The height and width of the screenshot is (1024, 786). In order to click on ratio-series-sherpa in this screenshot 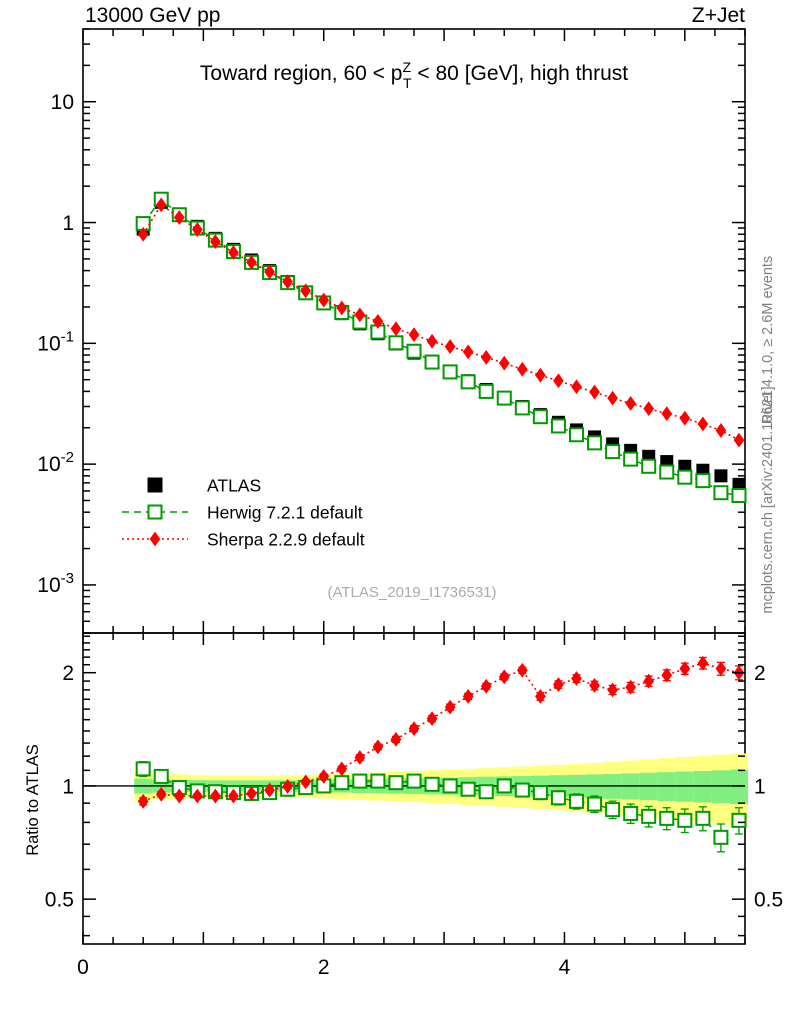, I will do `click(441, 732)`.